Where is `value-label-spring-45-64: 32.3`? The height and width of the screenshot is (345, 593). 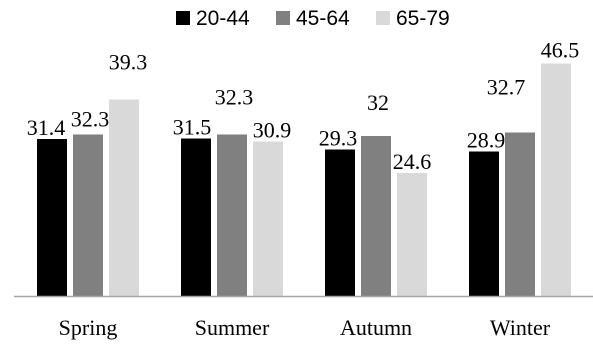
value-label-spring-45-64: 32.3 is located at coordinates (90, 119).